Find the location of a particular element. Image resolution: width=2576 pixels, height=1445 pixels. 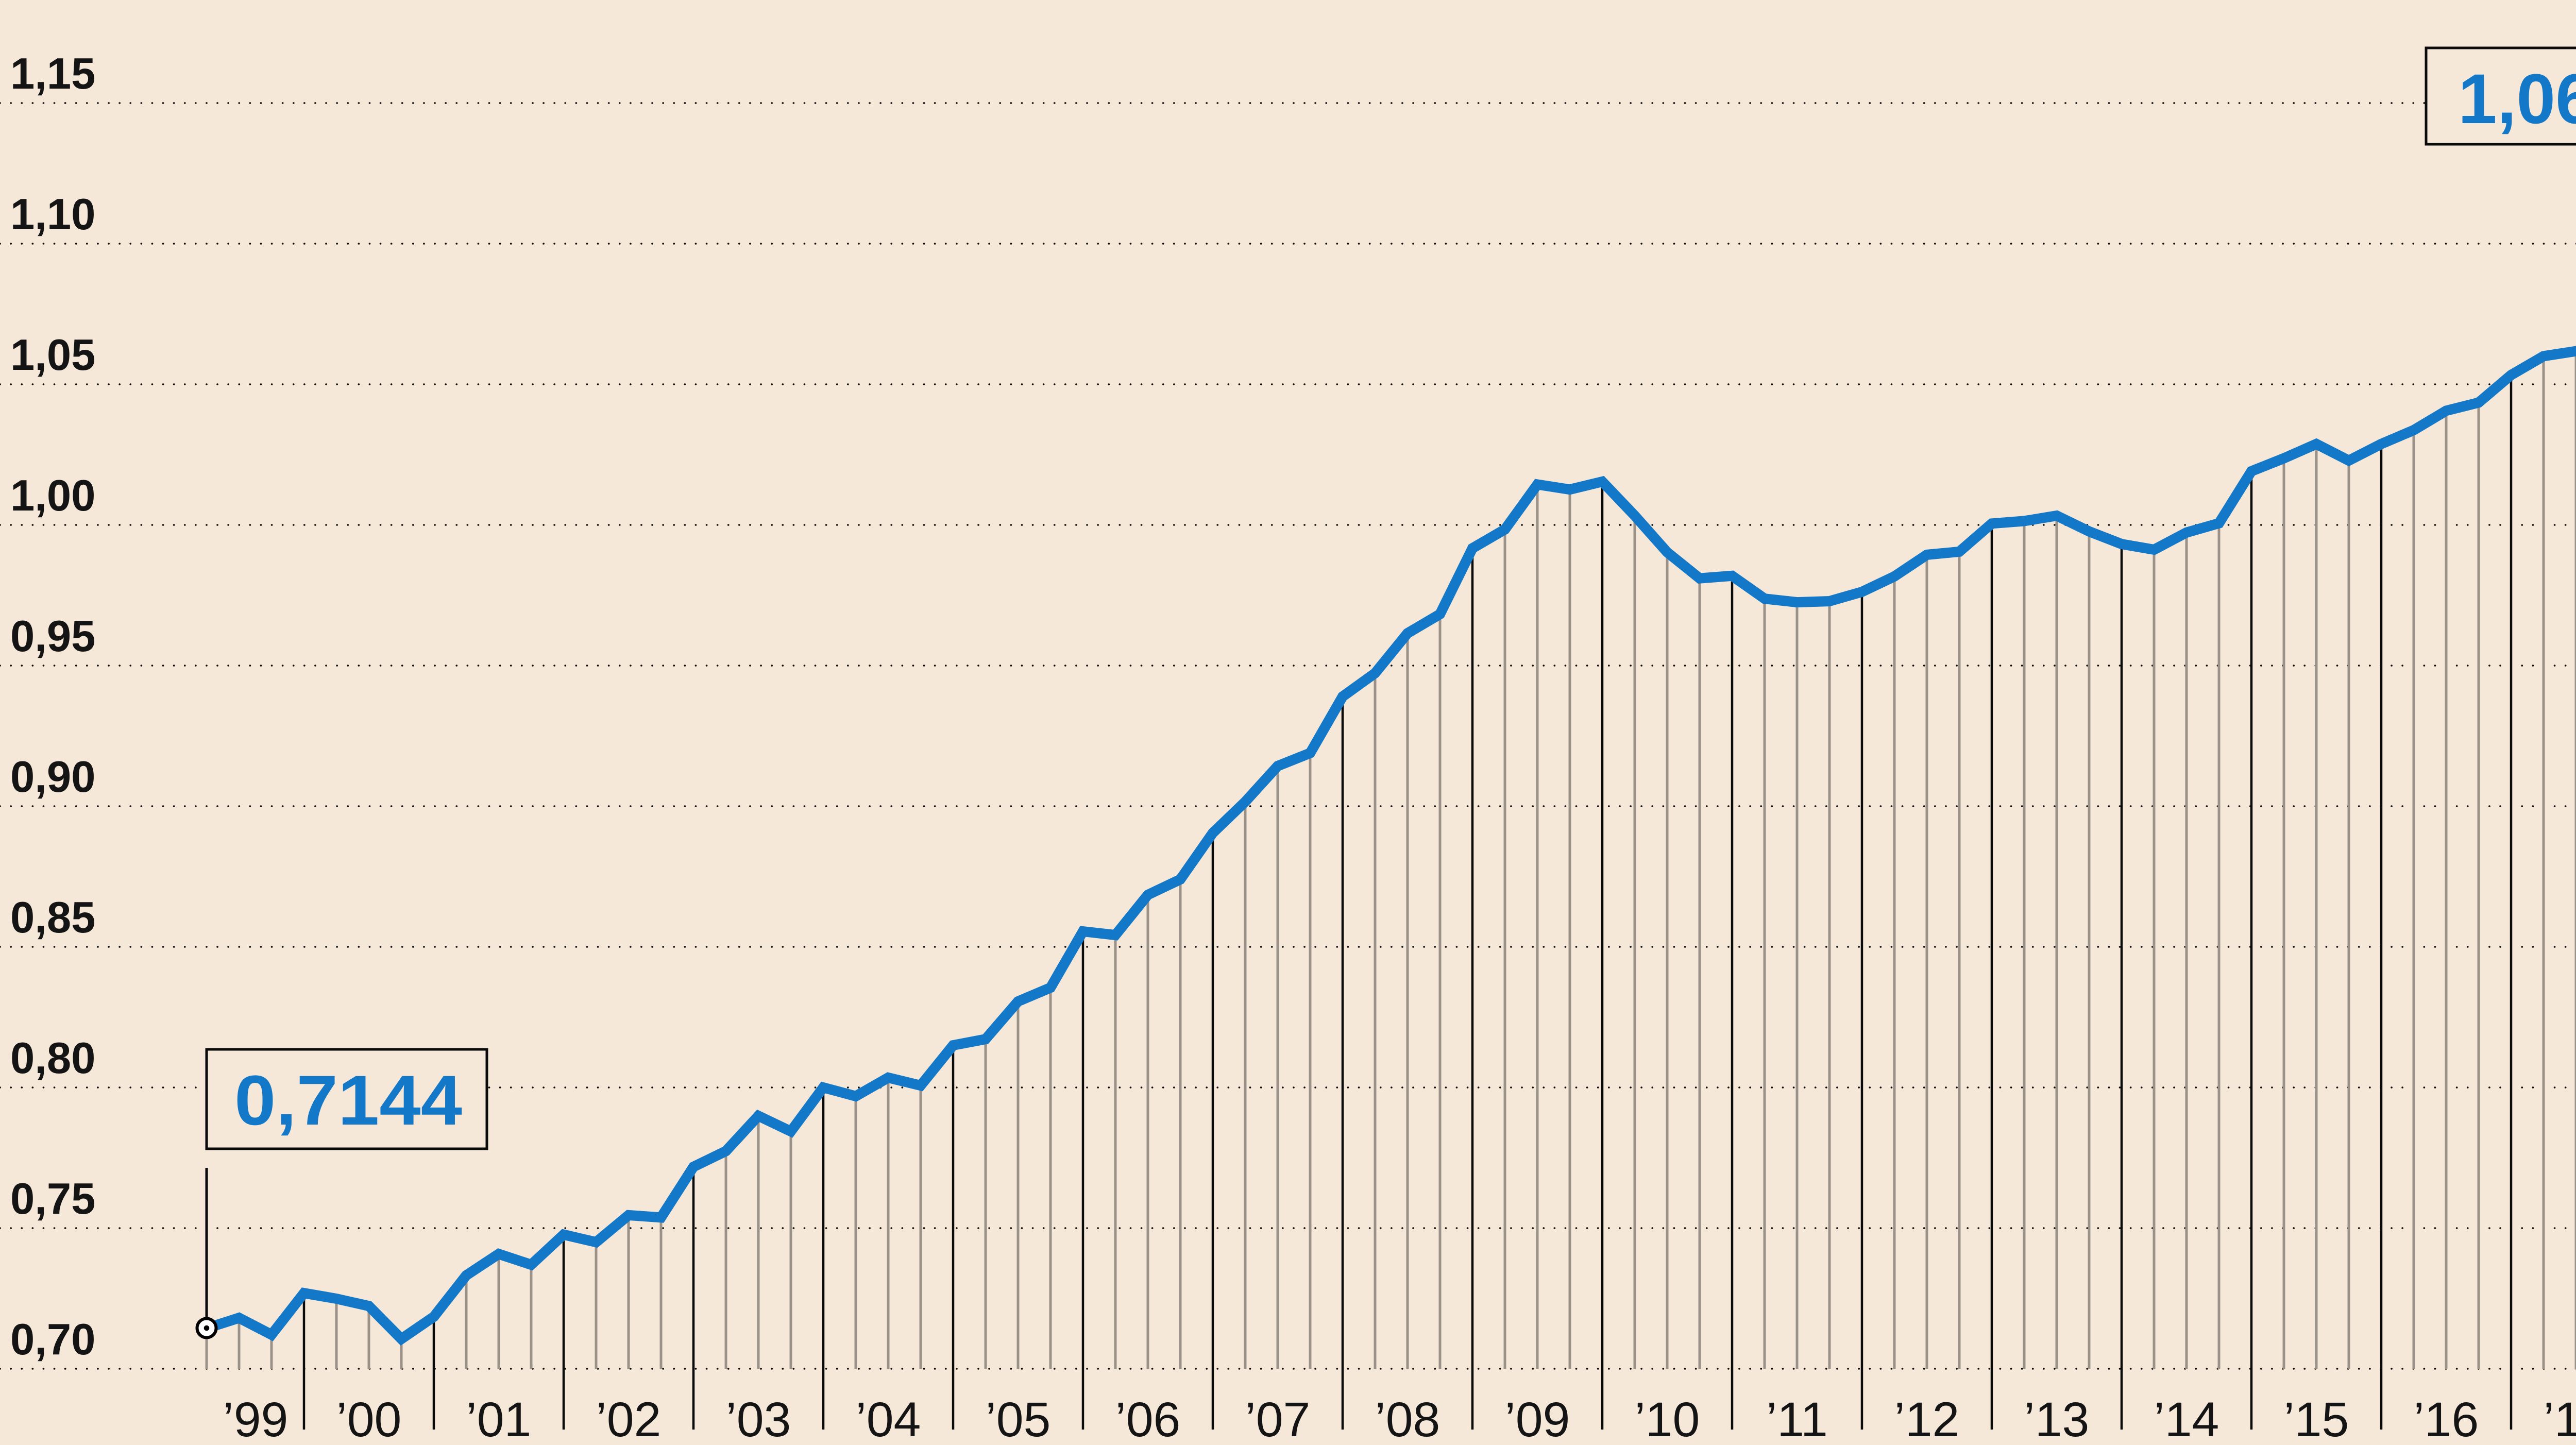

svg-text: ’99 is located at coordinates (256, 1418).